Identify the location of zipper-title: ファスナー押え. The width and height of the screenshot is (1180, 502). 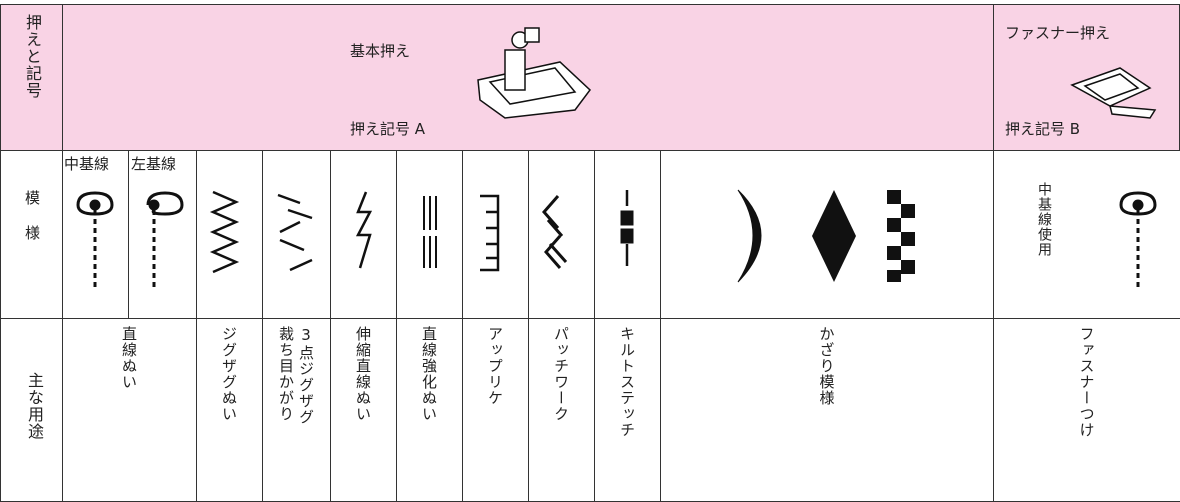
(1058, 33).